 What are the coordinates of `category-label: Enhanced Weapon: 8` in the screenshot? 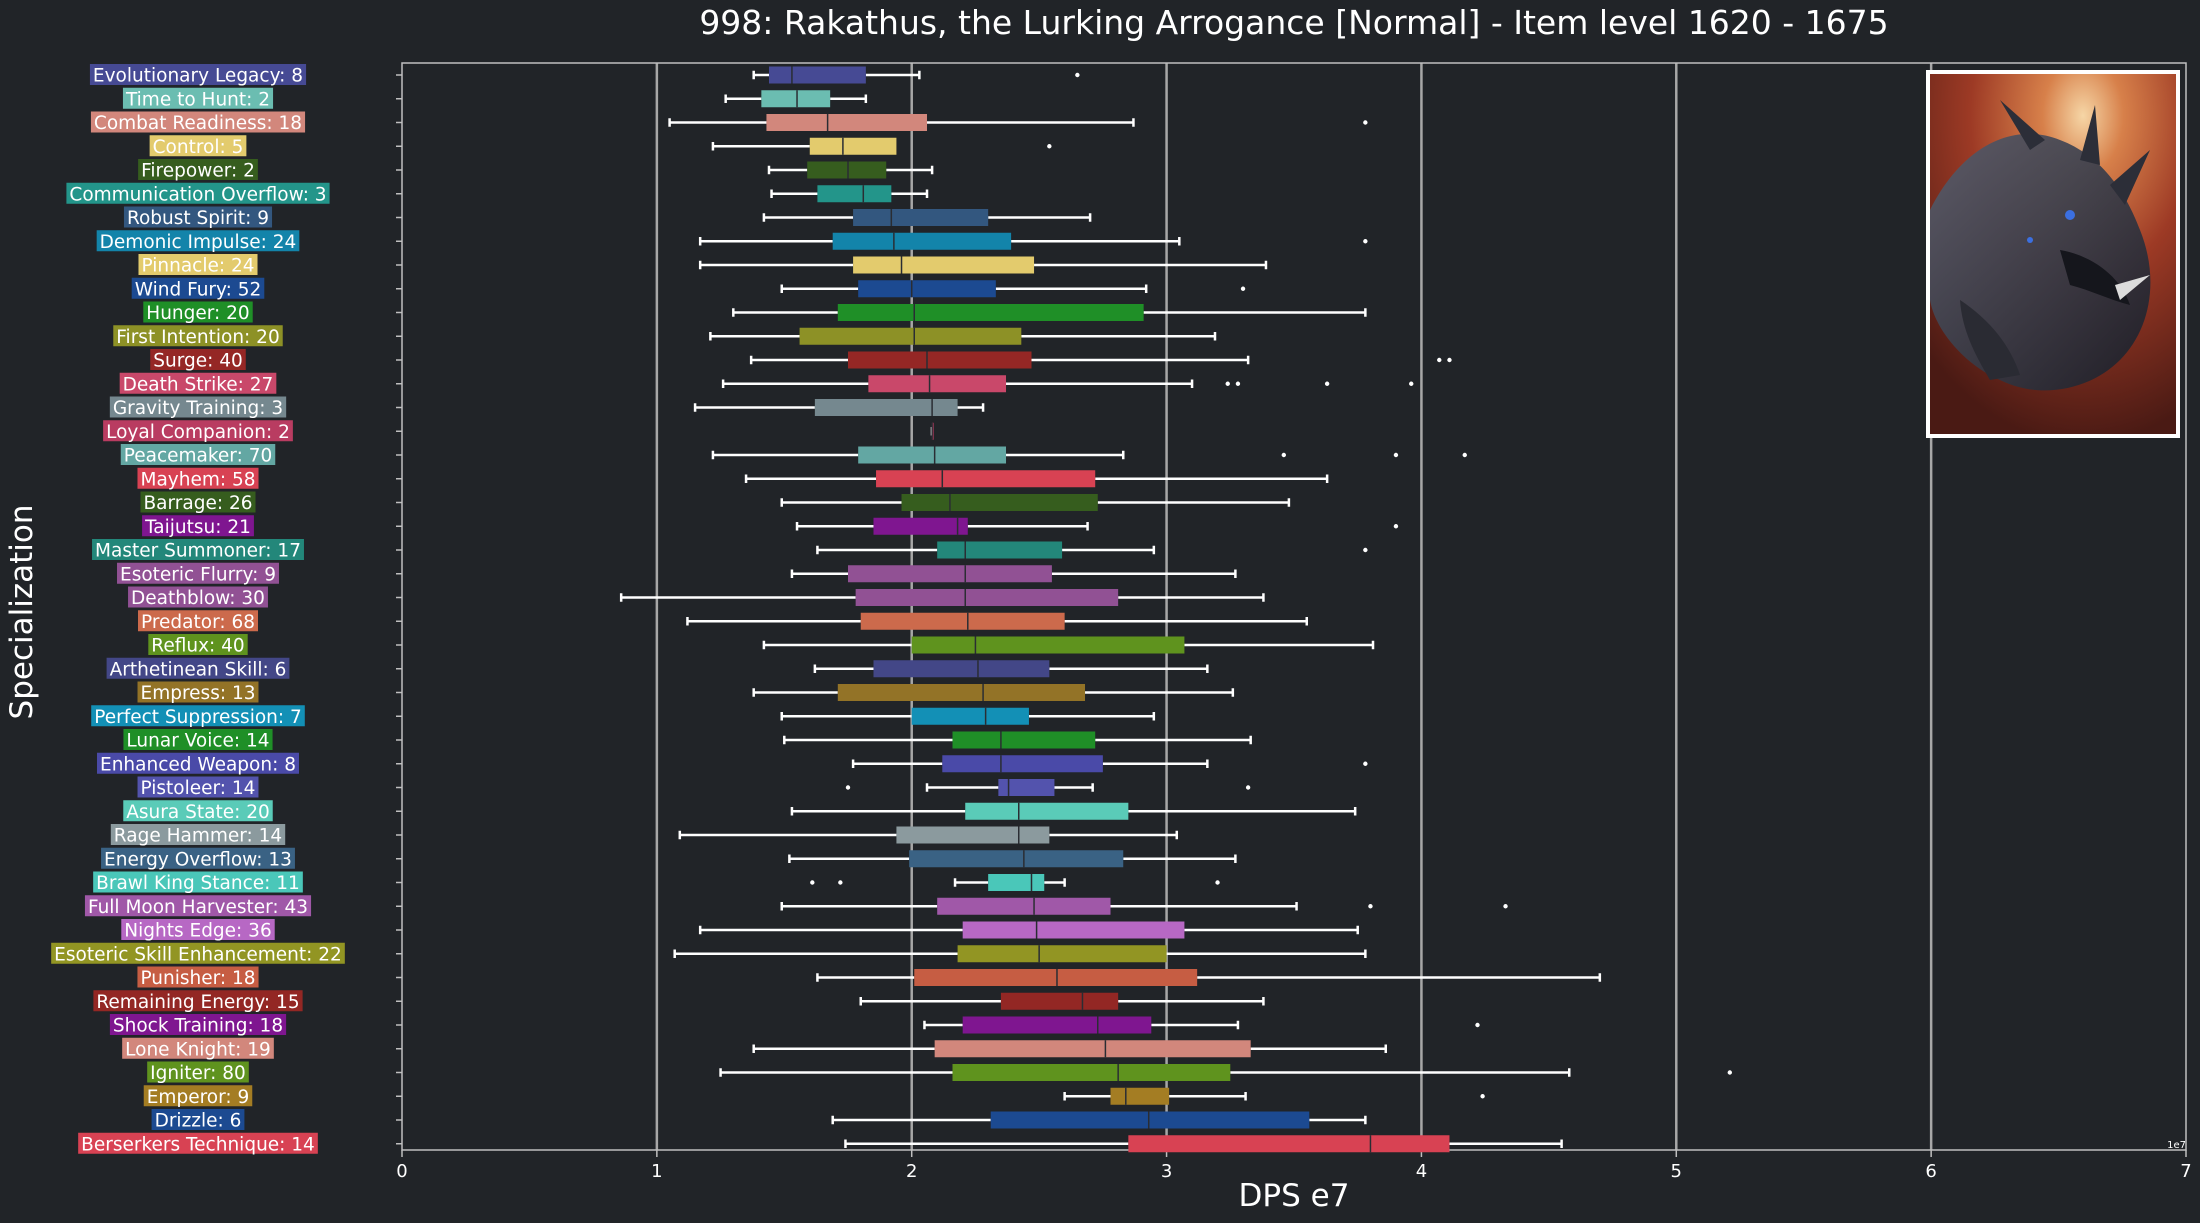 It's located at (198, 764).